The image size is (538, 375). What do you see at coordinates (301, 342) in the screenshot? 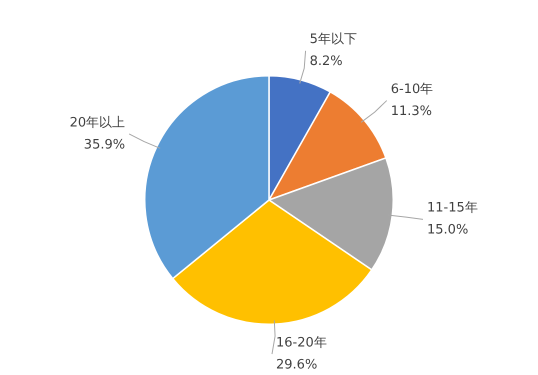
I see `slice-label: 16-20年` at bounding box center [301, 342].